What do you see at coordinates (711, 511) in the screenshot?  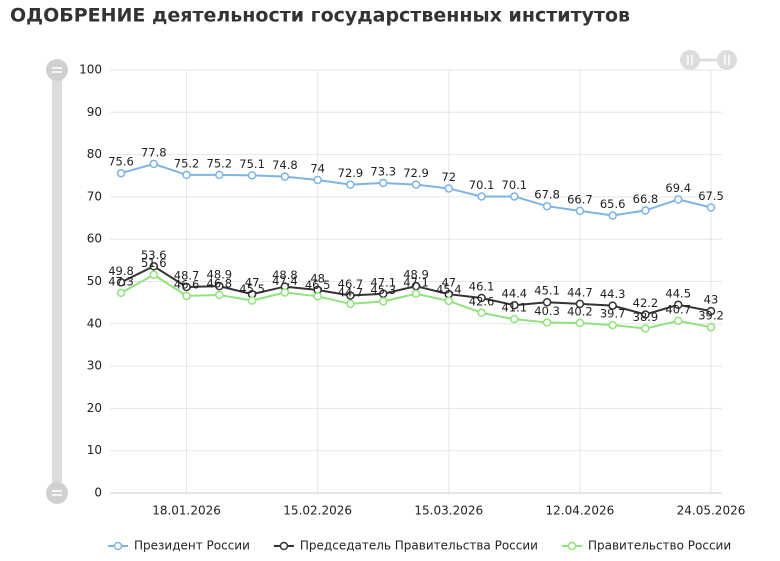 I see `x-tick-label: 24.05.2026` at bounding box center [711, 511].